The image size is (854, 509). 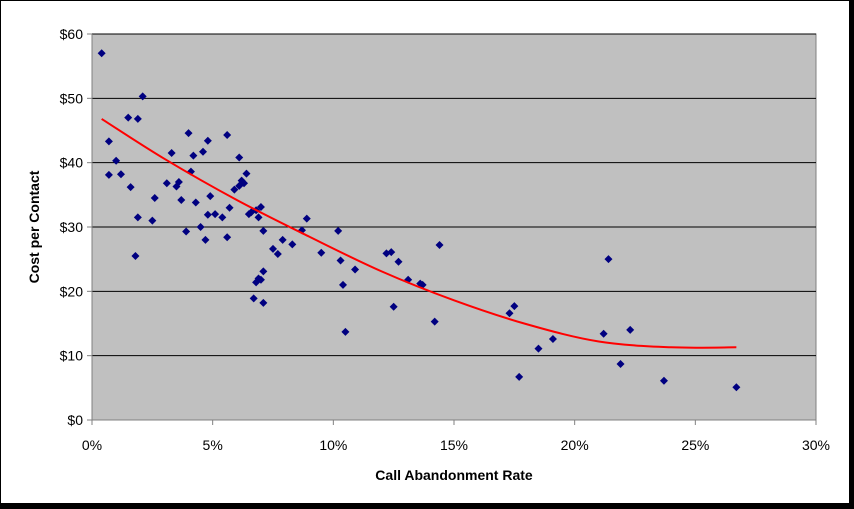 What do you see at coordinates (72, 227) in the screenshot?
I see `y-tick-label: $30` at bounding box center [72, 227].